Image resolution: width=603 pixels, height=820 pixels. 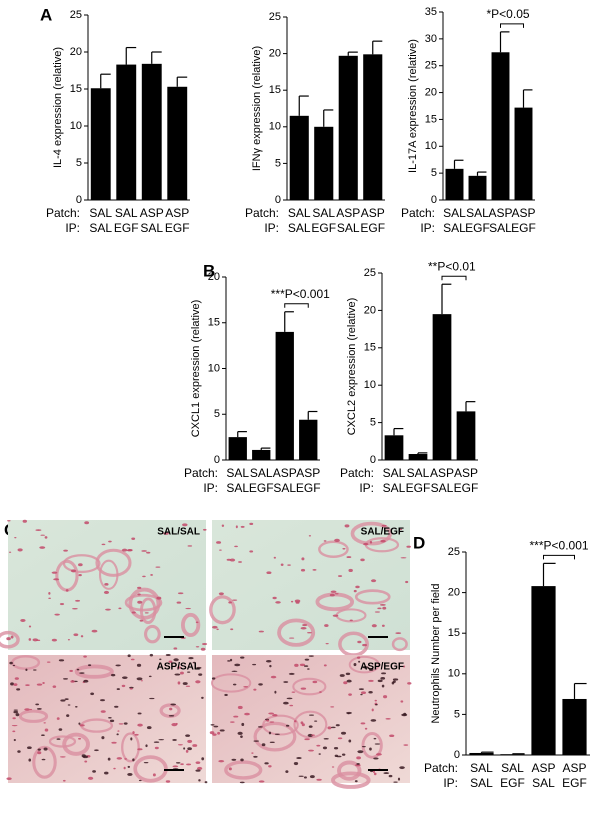 I want to click on histology-image: ASP/EGF, so click(x=310, y=722).